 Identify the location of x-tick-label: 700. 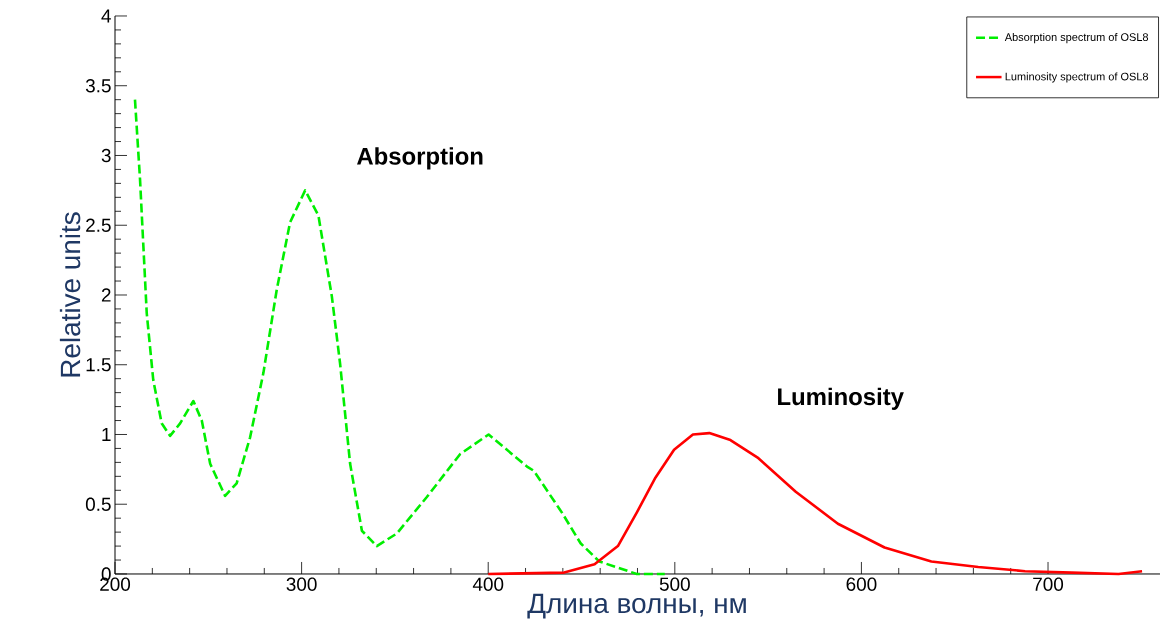
(1048, 584).